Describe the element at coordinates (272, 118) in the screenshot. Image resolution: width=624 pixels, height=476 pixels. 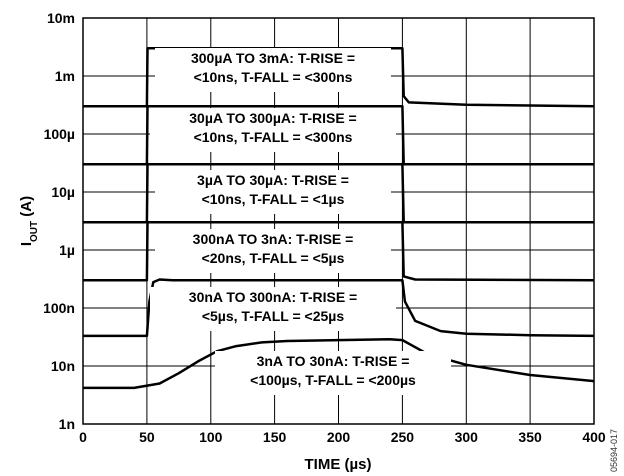
I see `annotation-line-1: 30µA TO 300µA: T-RISE =` at that location.